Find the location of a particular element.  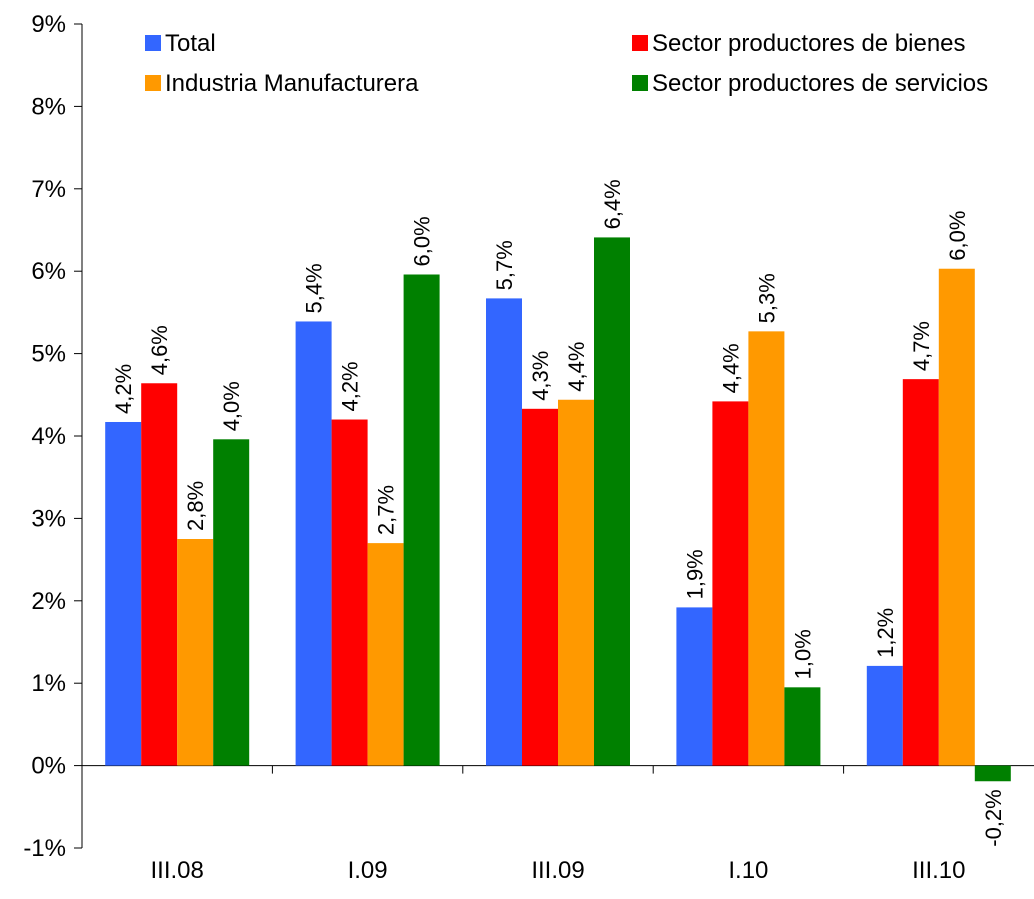

y-tick-label: 8% is located at coordinates (48, 106).